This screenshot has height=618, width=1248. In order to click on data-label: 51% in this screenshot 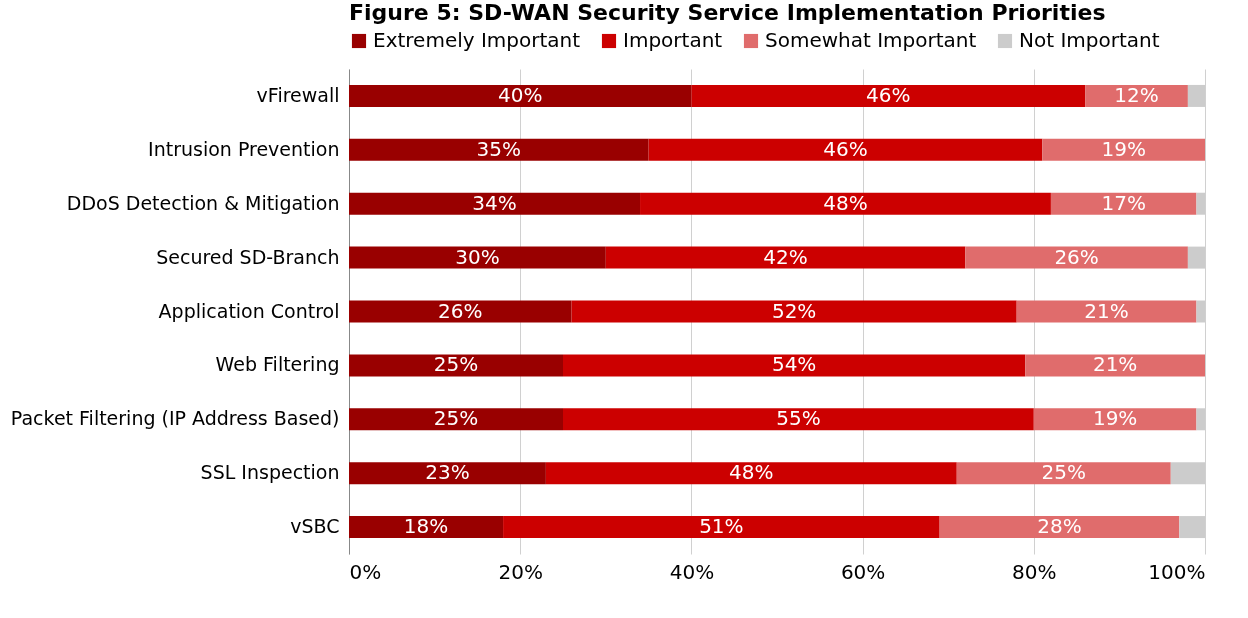, I will do `click(721, 526)`.